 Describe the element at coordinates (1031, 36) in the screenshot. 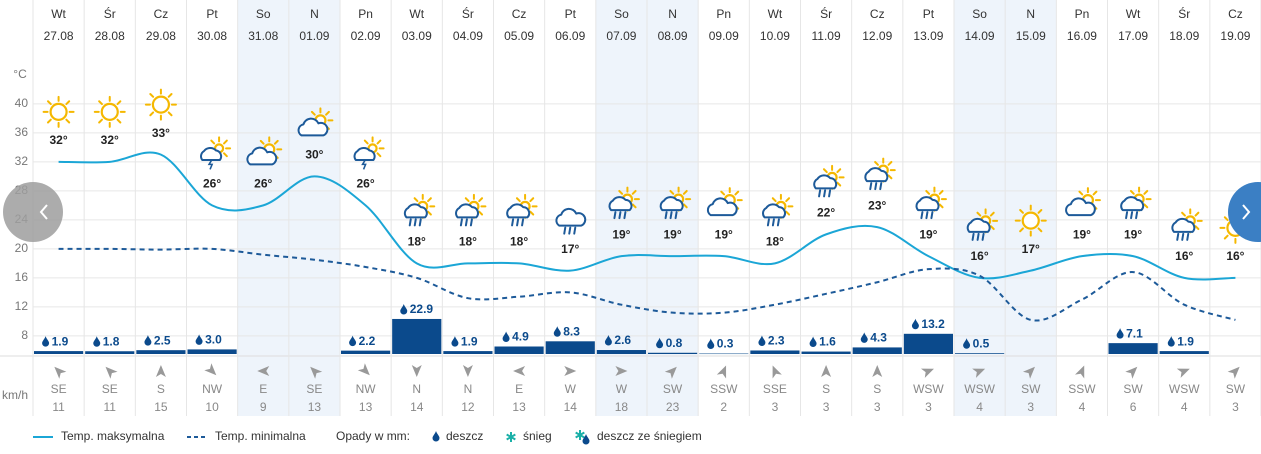

I see `date: 15.09` at that location.